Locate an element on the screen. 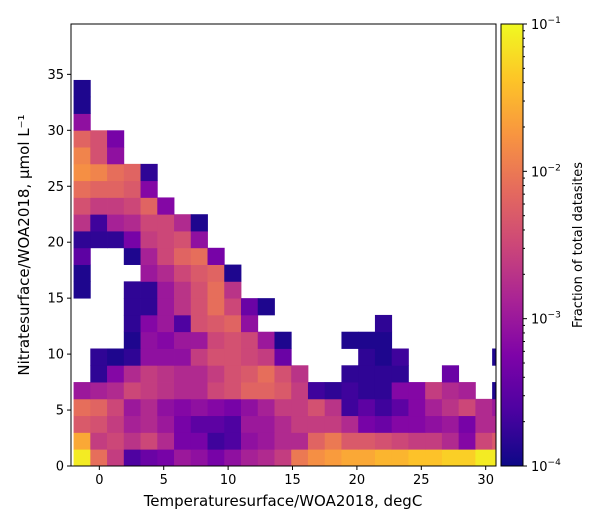 The image size is (600, 525). colorbar-tick-label: 10⁻² is located at coordinates (546, 171).